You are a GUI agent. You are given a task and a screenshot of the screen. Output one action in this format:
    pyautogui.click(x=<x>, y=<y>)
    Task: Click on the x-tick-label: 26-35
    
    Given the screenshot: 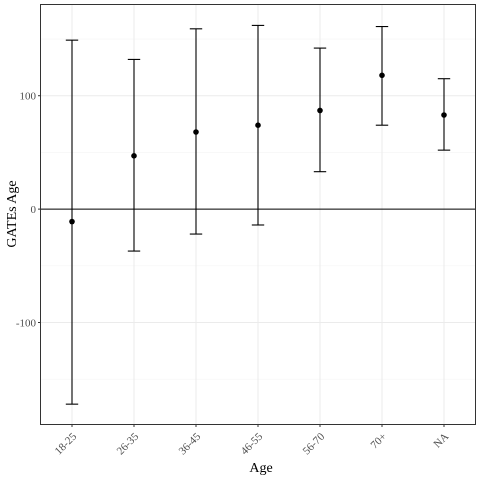 What is the action you would take?
    pyautogui.click(x=128, y=443)
    